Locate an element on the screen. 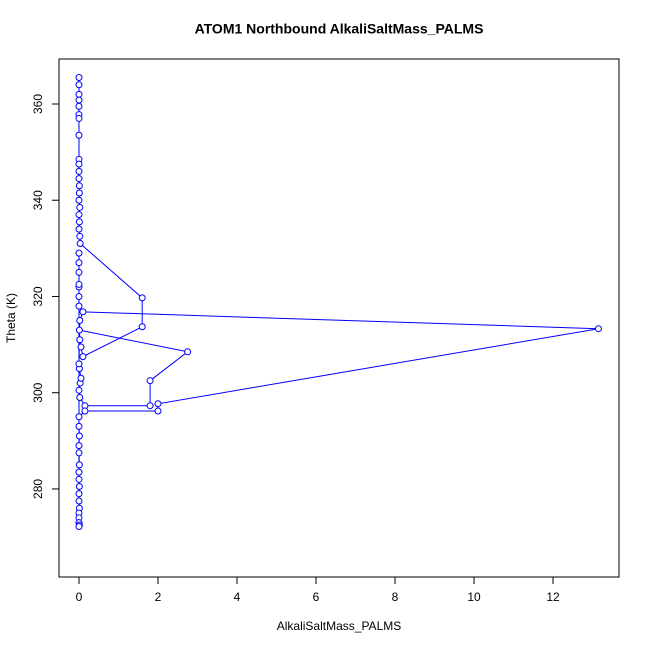  x-axis-label: AlkaliSaltMass_PALMS is located at coordinates (339, 626).